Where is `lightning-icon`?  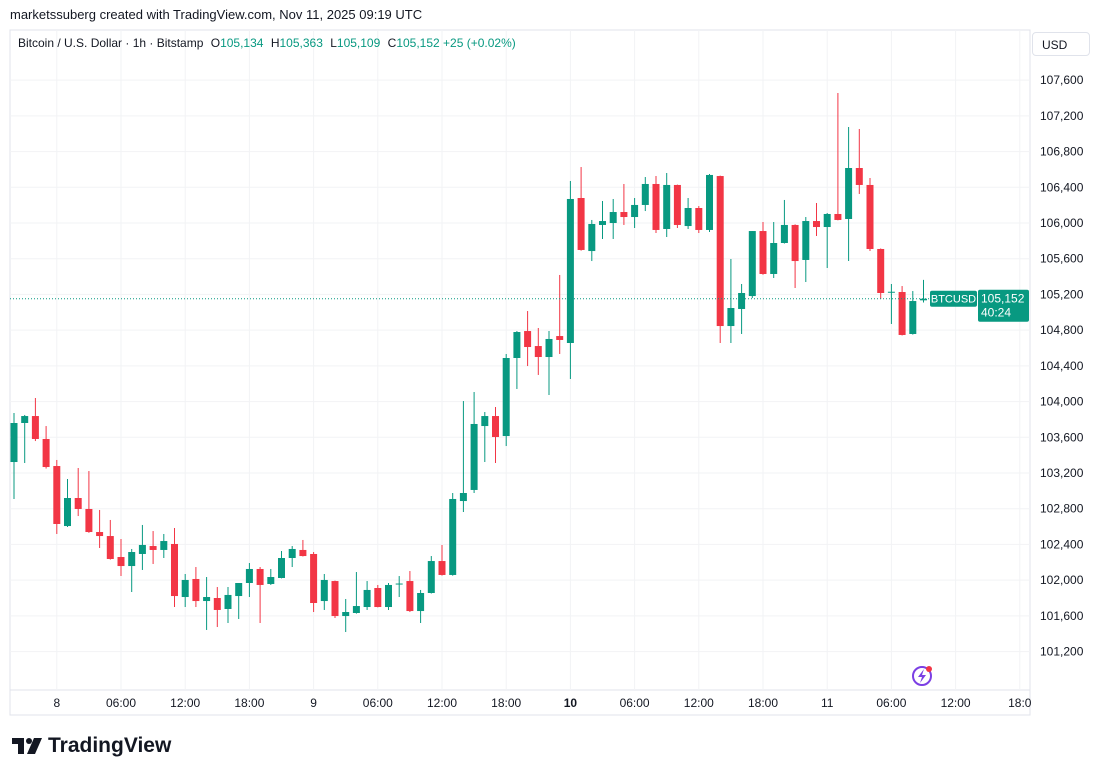 lightning-icon is located at coordinates (922, 676).